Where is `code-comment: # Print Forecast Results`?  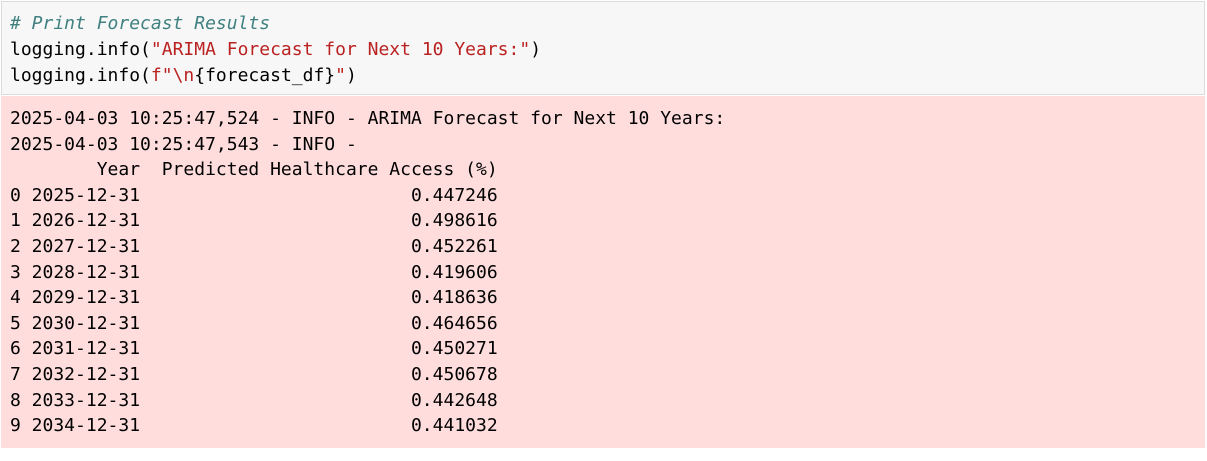
code-comment: # Print Forecast Results is located at coordinates (140, 23).